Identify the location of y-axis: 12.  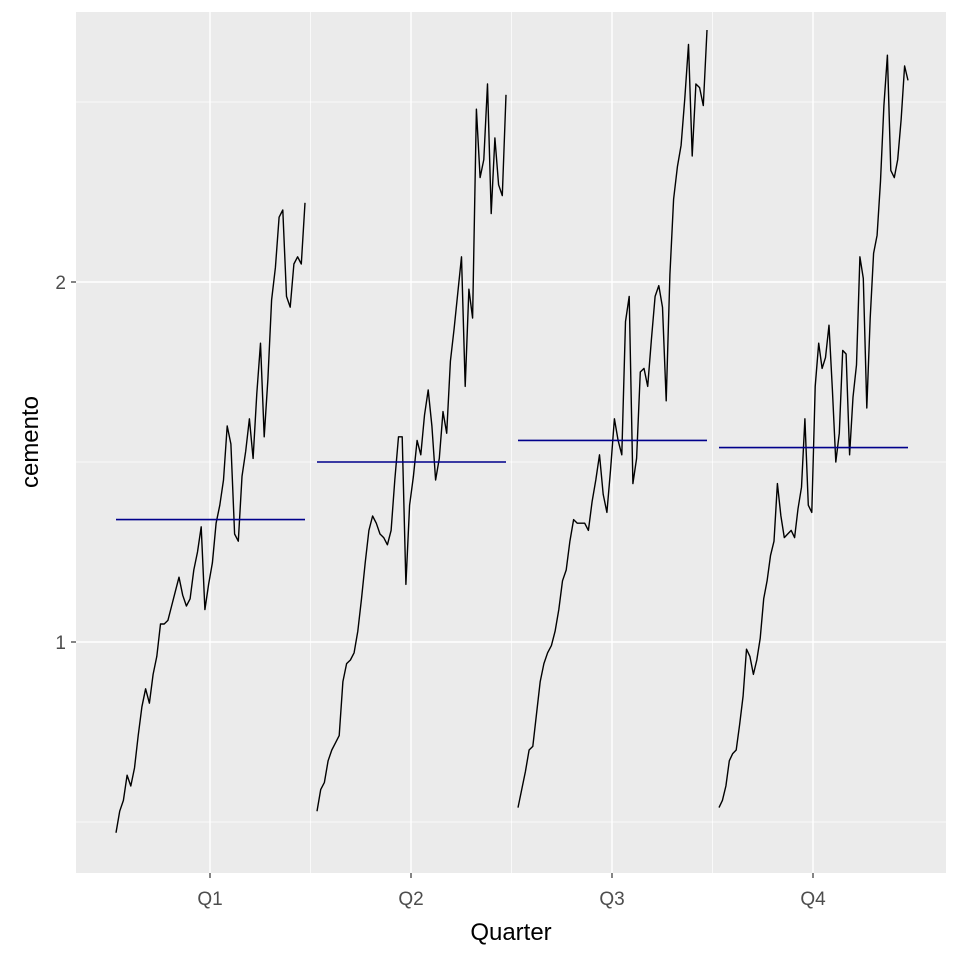
(65, 463).